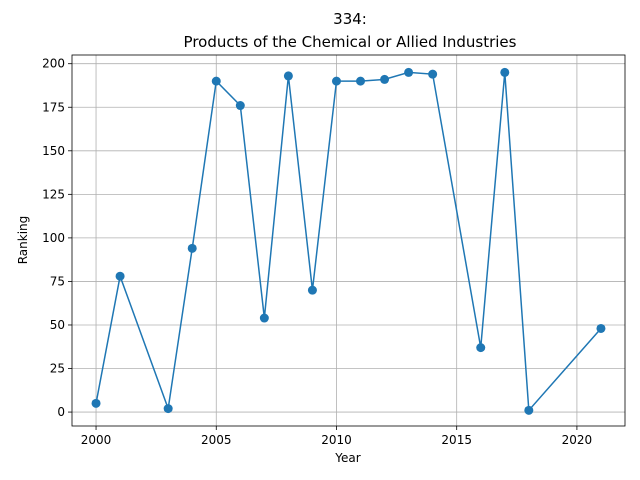 The height and width of the screenshot is (480, 640). What do you see at coordinates (350, 19) in the screenshot?
I see `chart-title-line-1: 334:` at bounding box center [350, 19].